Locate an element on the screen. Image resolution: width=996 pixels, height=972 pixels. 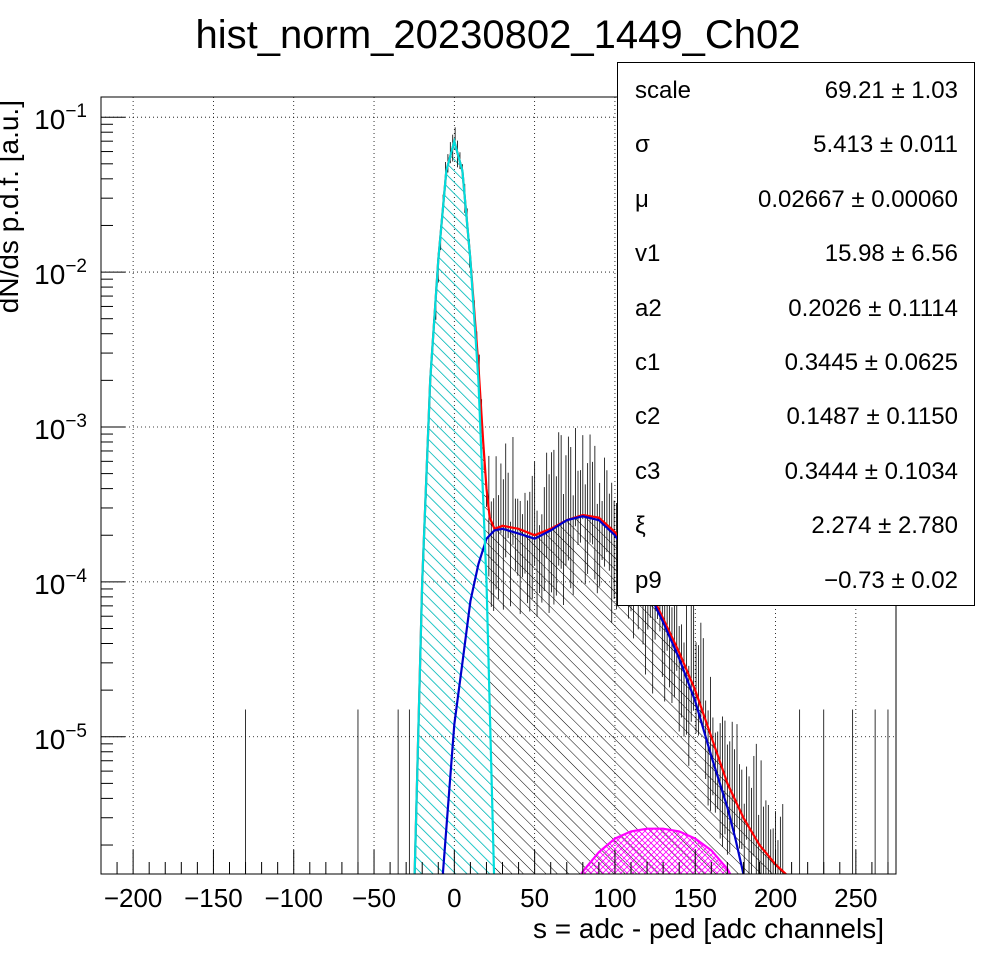
y-axis-ticks: 10⁻¹ 10⁻² 10⁻³ 10⁻⁴ 10⁻⁵ is located at coordinates (79, 473).